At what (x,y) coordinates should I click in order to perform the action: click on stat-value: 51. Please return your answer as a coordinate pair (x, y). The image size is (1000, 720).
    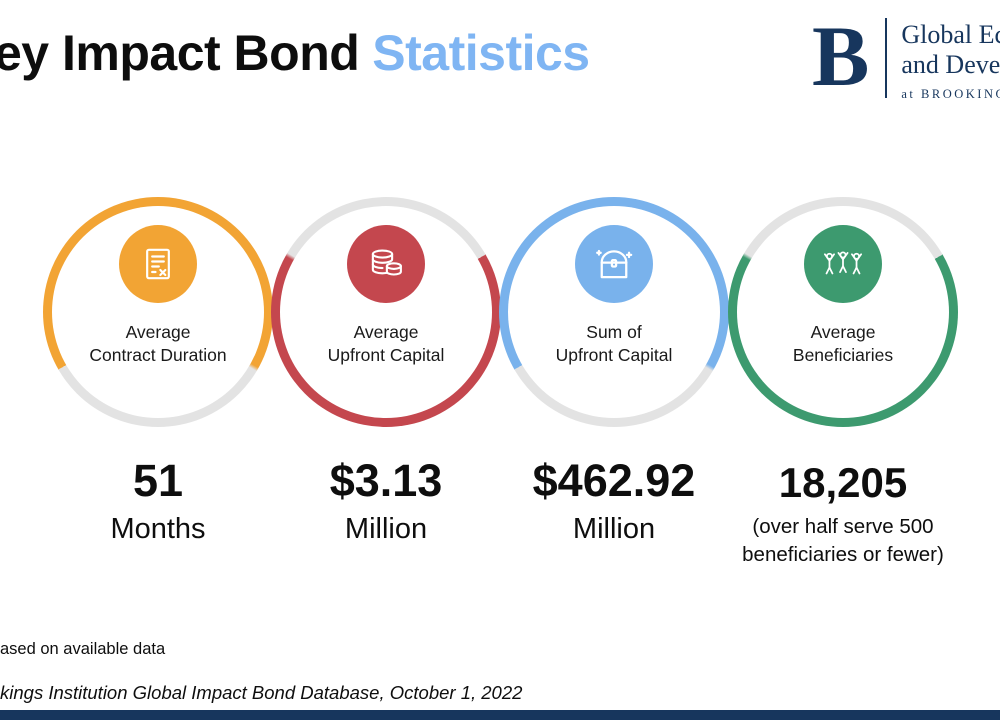
    Looking at the image, I should click on (158, 480).